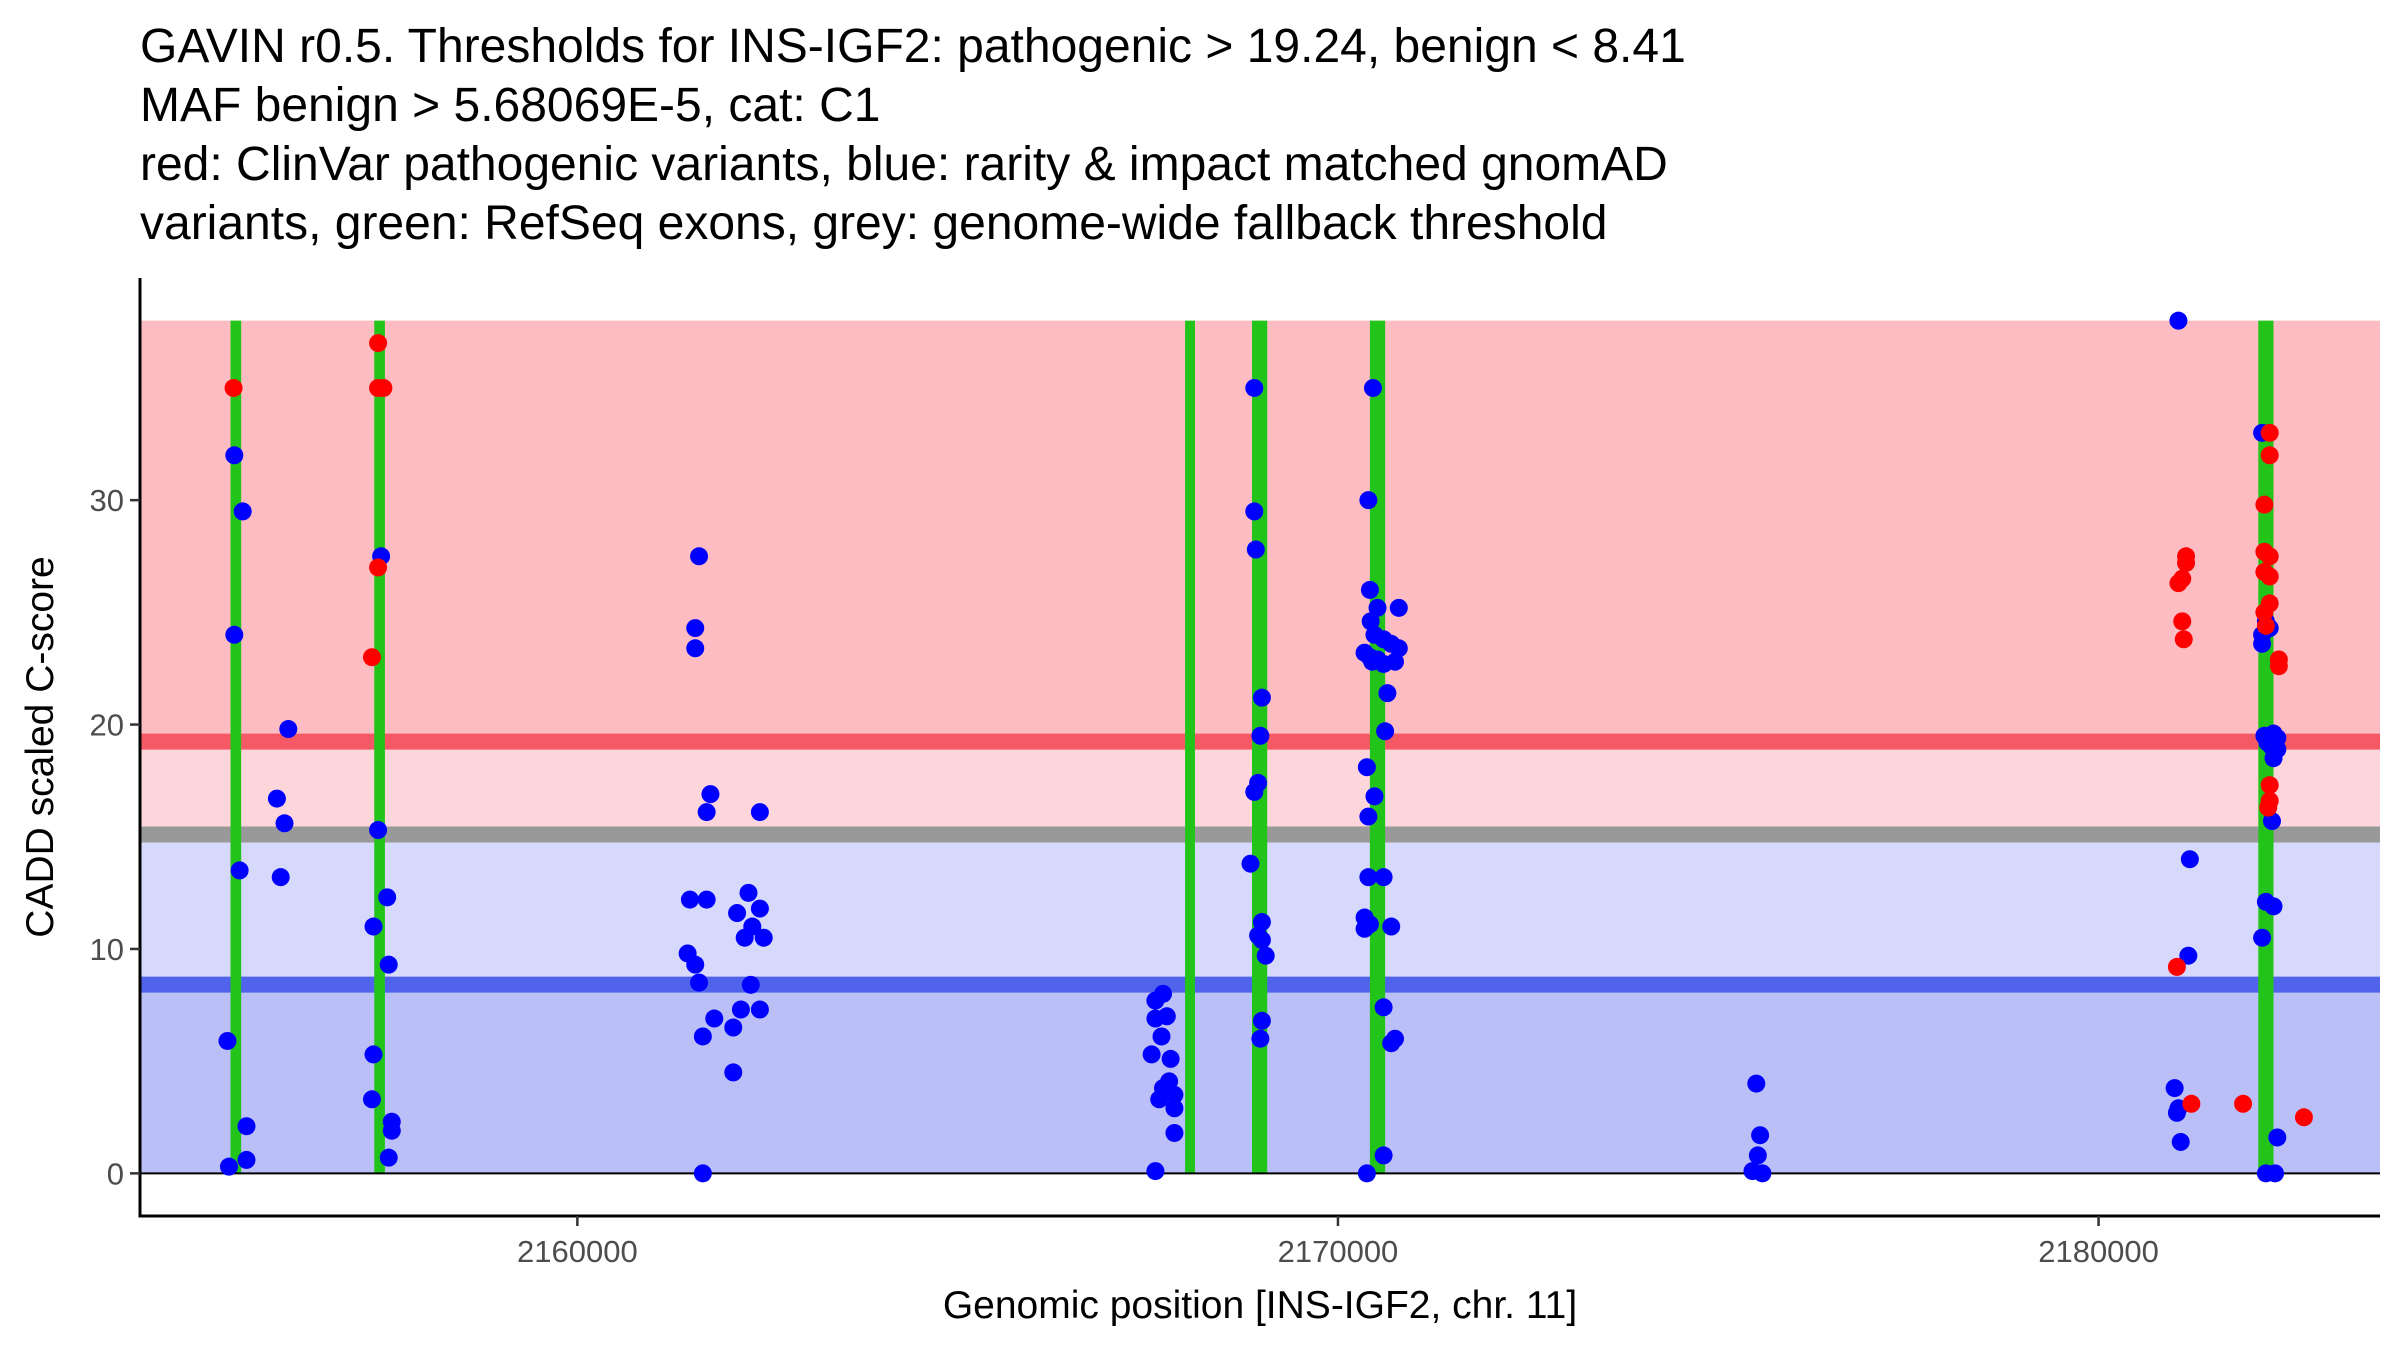  Describe the element at coordinates (40, 746) in the screenshot. I see `y-axis-title: CADD scaled C-score` at that location.